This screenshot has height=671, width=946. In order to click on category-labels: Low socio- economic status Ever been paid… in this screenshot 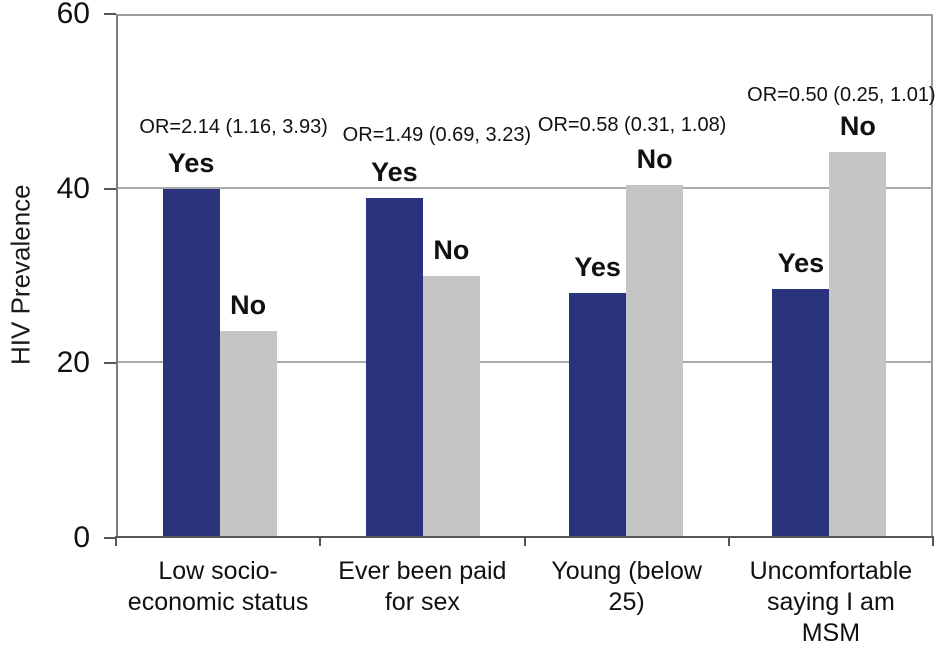, I will do `click(524, 602)`.